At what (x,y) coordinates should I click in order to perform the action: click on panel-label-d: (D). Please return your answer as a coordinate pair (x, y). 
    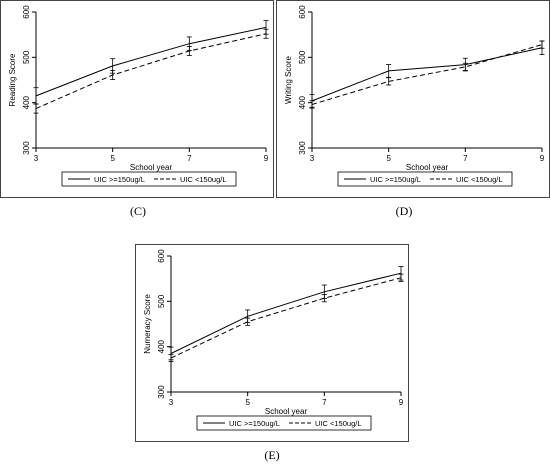
    Looking at the image, I should click on (404, 211).